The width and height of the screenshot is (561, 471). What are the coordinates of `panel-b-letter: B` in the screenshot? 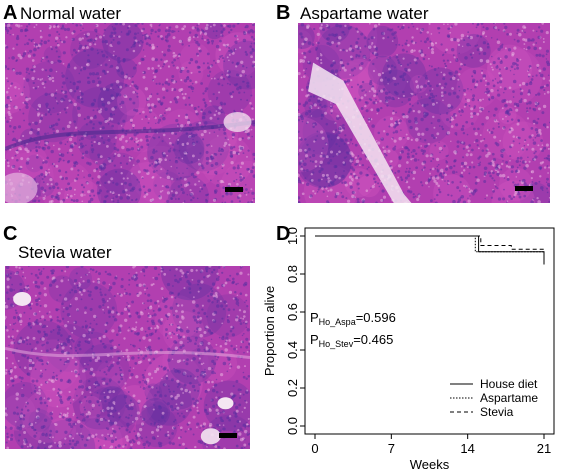 It's located at (283, 13).